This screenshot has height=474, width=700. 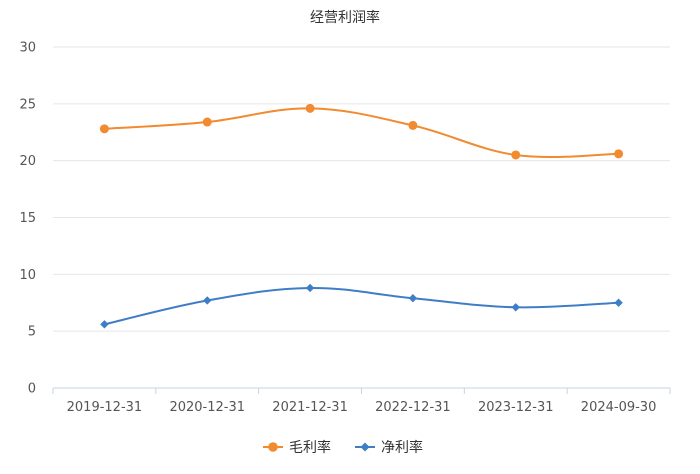 I want to click on y-tick-label: 15, so click(x=27, y=218).